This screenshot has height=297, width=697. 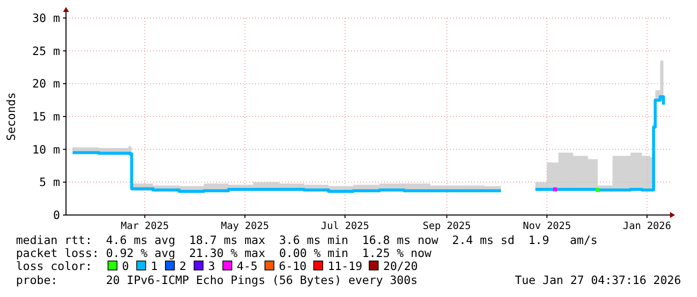 I want to click on legend-label: 0, so click(x=125, y=266).